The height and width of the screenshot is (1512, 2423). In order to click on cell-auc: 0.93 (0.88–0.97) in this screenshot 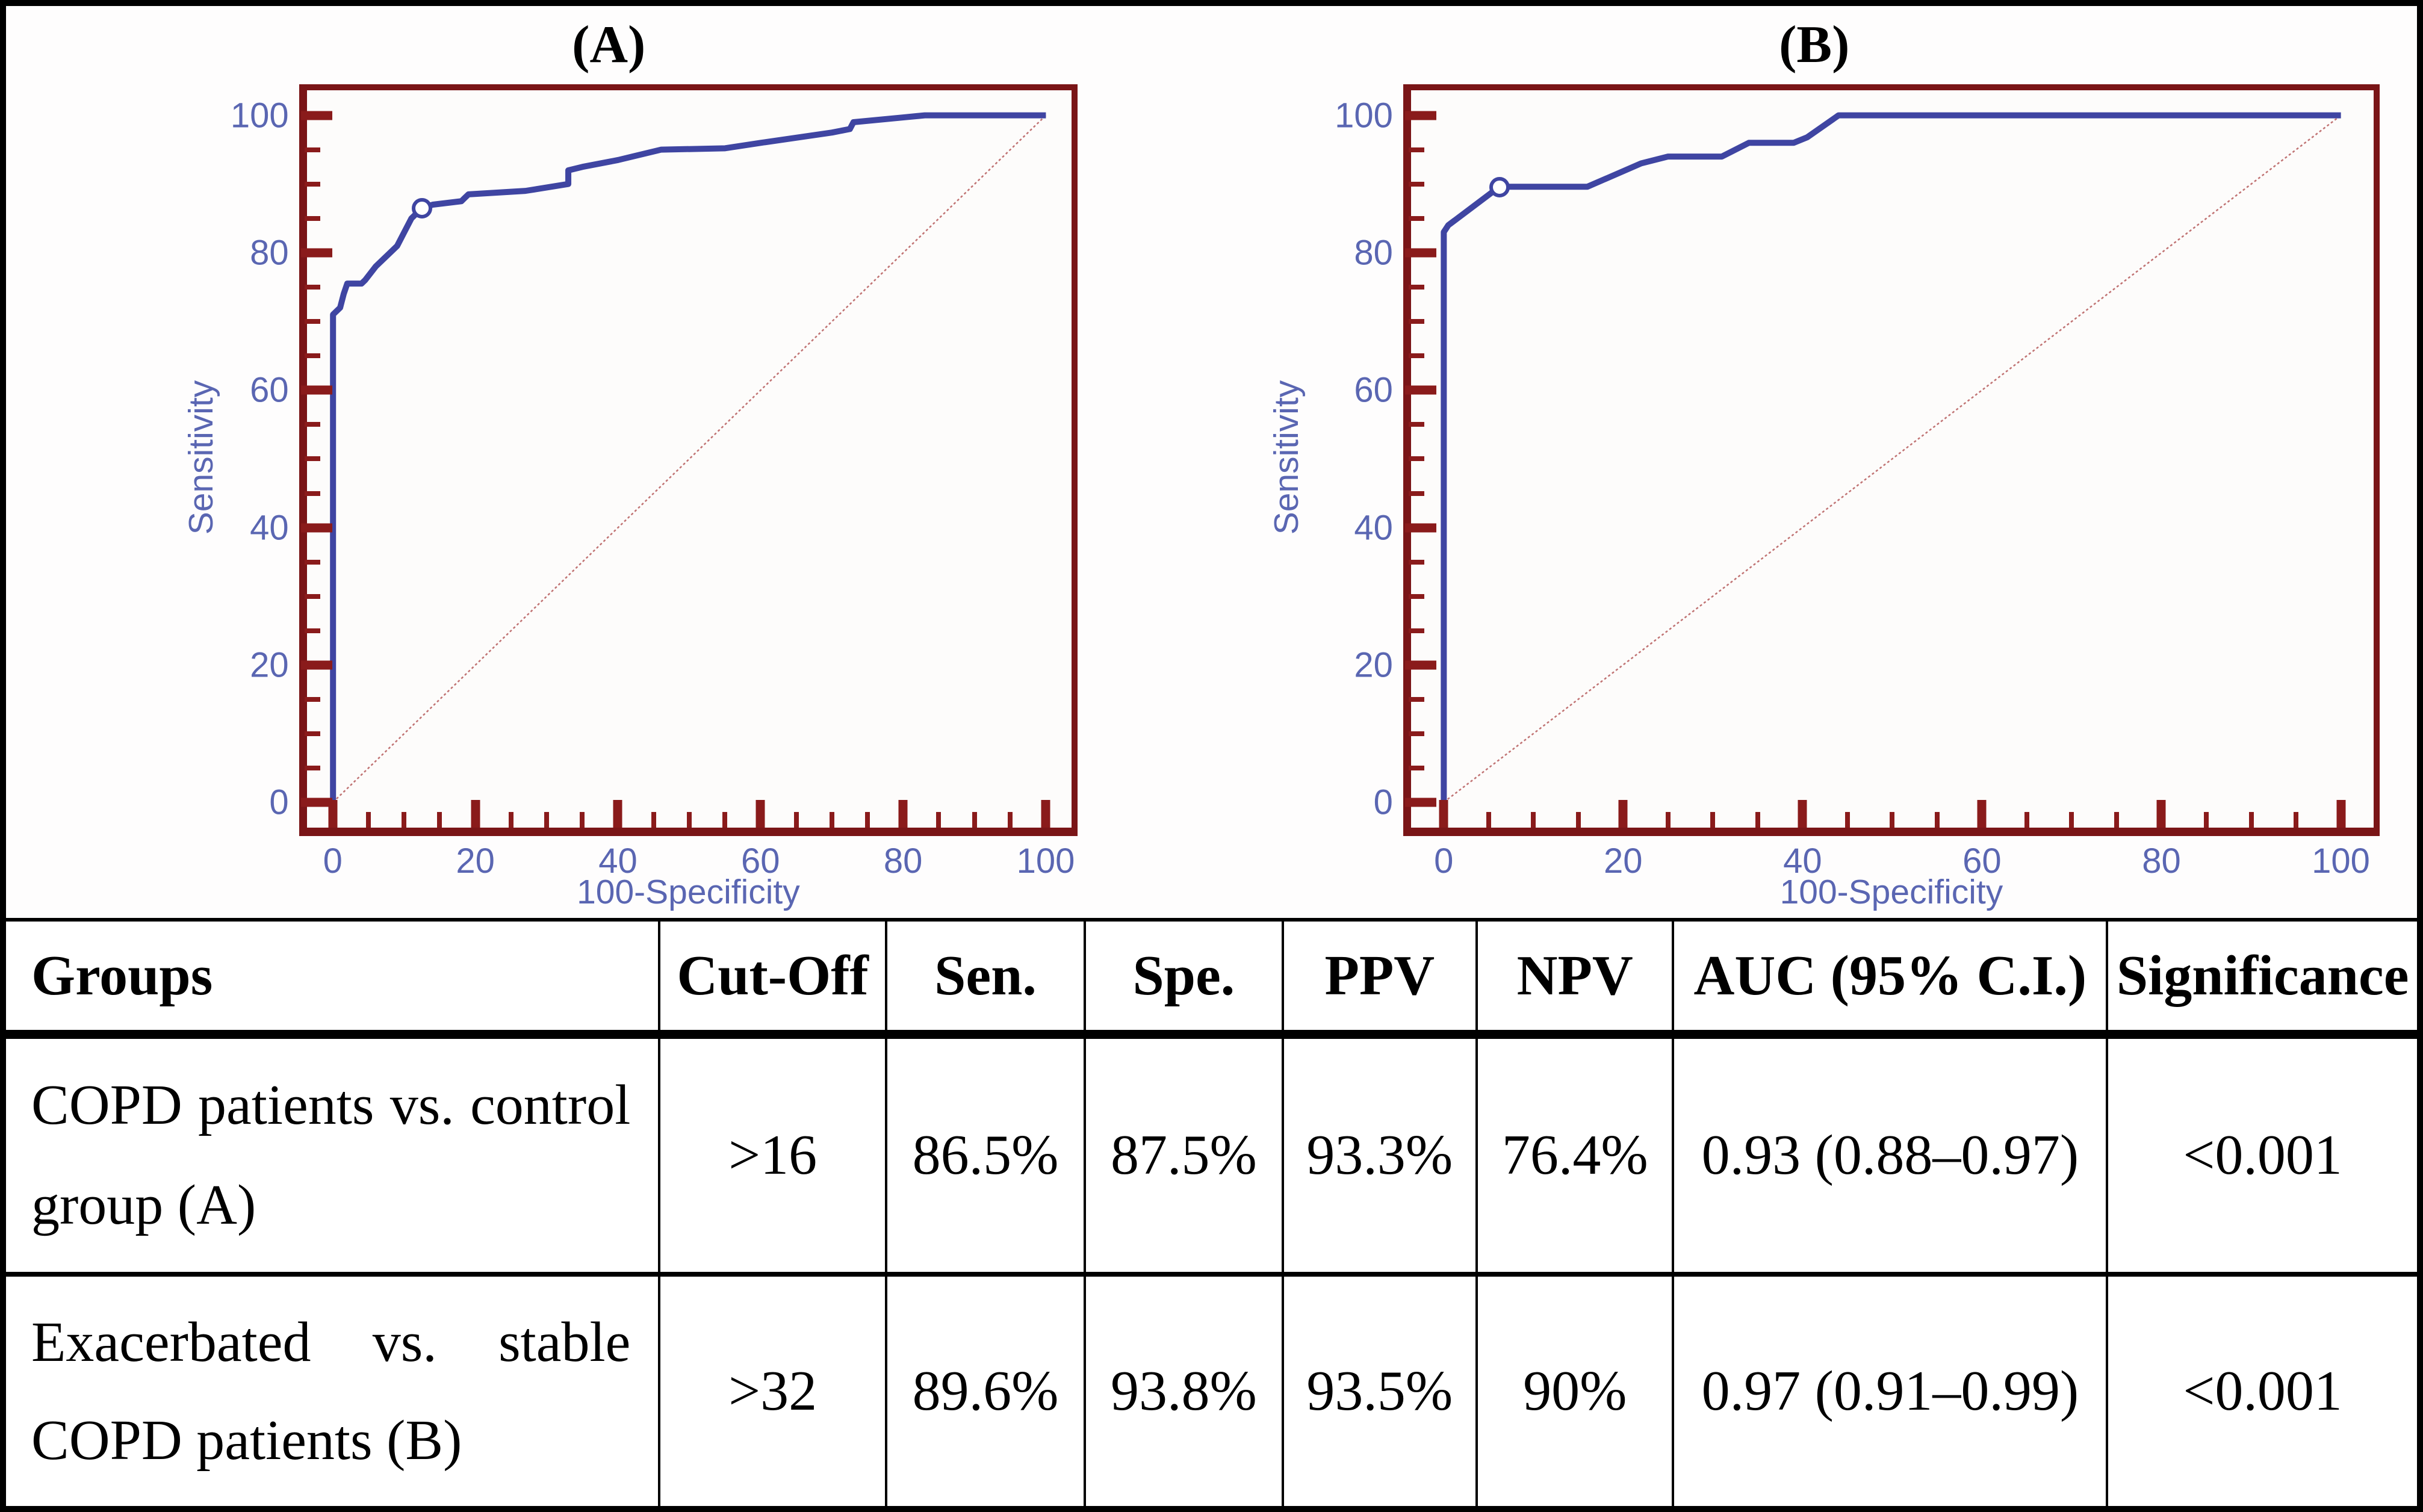, I will do `click(1891, 1155)`.